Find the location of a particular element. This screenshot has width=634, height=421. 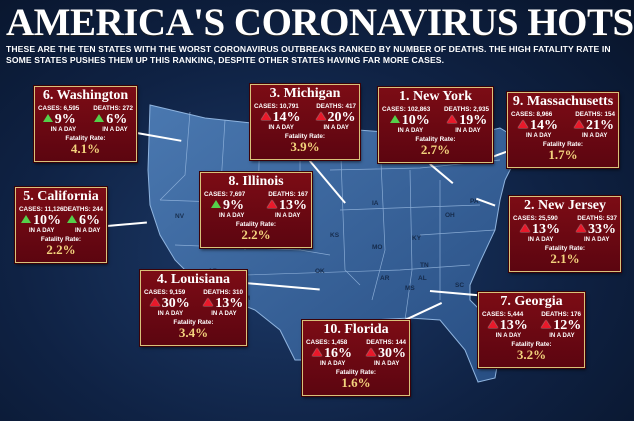

cases-count: CASES: 11,126 is located at coordinates (41, 209).